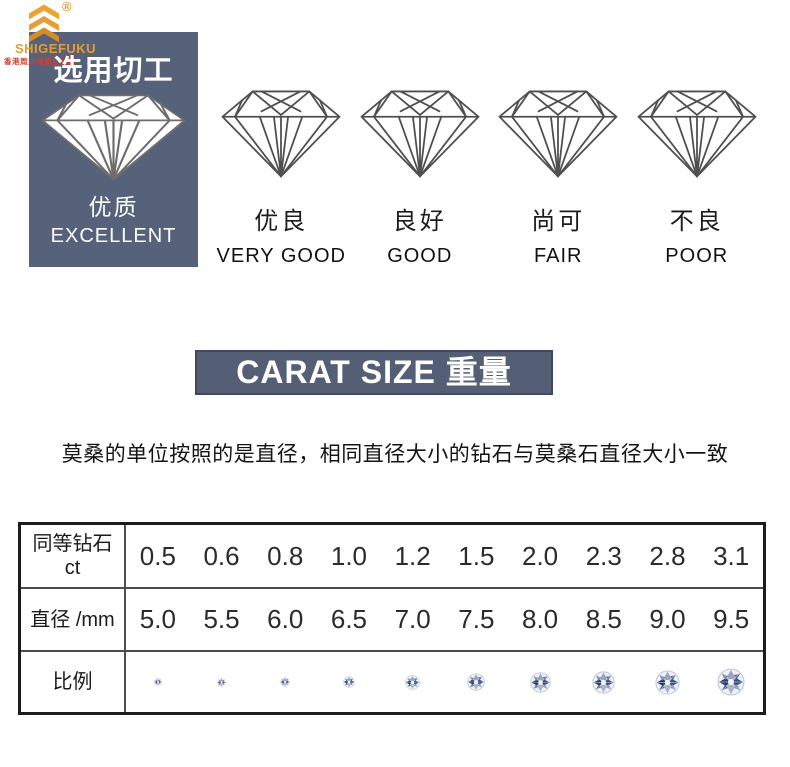 The height and width of the screenshot is (767, 790). What do you see at coordinates (696, 221) in the screenshot?
I see `grade-label-cn: 不良` at bounding box center [696, 221].